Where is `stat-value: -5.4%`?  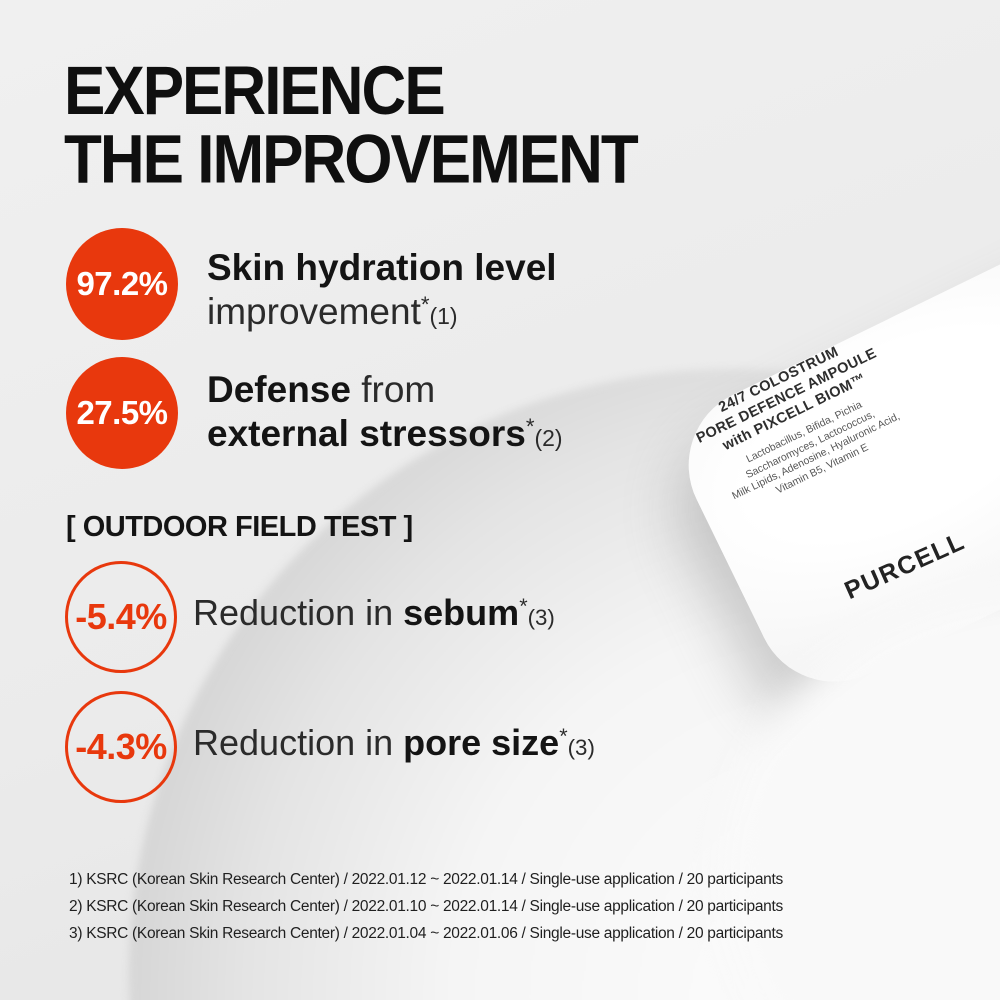 stat-value: -5.4% is located at coordinates (121, 616).